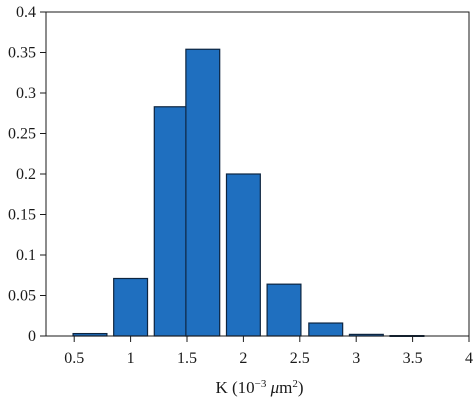  I want to click on y-tick-label-4: 0.2, so click(26, 174).